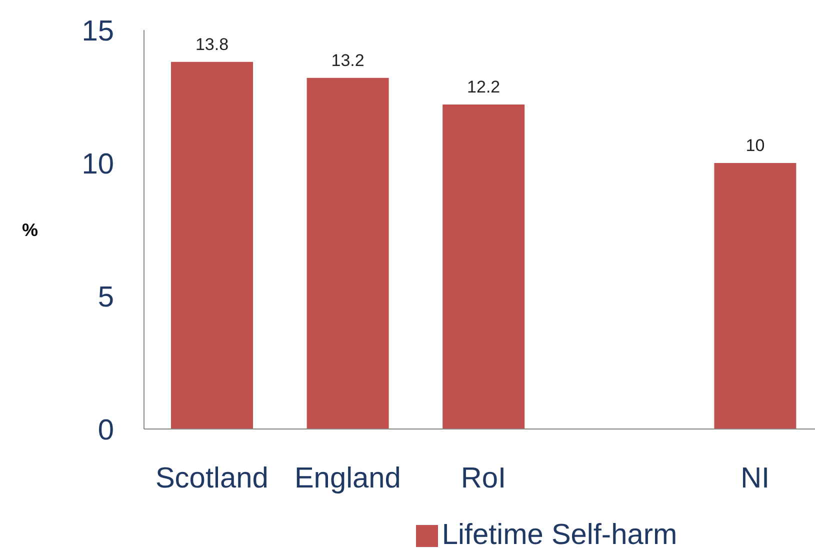 The image size is (815, 554). Describe the element at coordinates (212, 44) in the screenshot. I see `data-label: 13.8` at that location.